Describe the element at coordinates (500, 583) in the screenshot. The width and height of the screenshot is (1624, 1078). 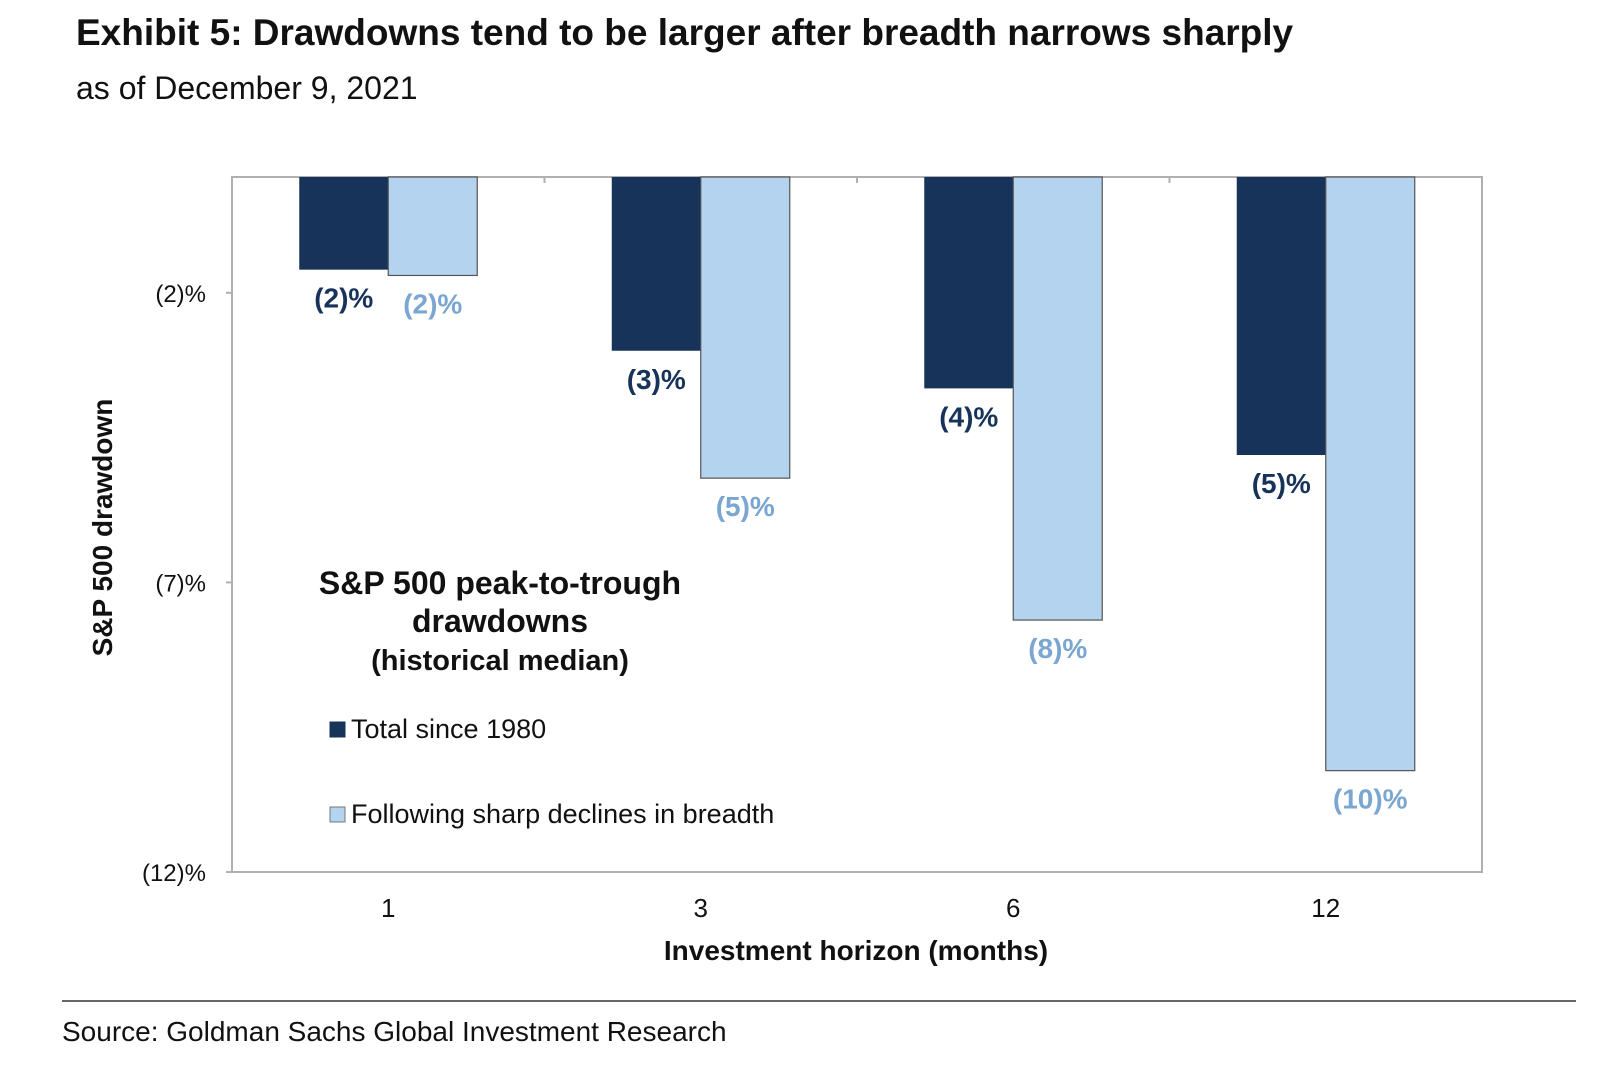
I see `annotation-line: S&P 500 peak-to-trough` at that location.